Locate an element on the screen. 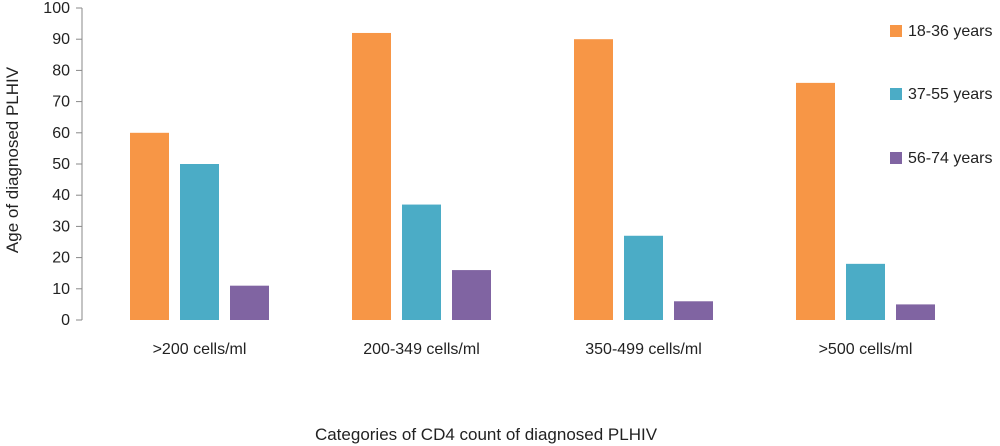  y-tick-label: 20 is located at coordinates (61, 258).